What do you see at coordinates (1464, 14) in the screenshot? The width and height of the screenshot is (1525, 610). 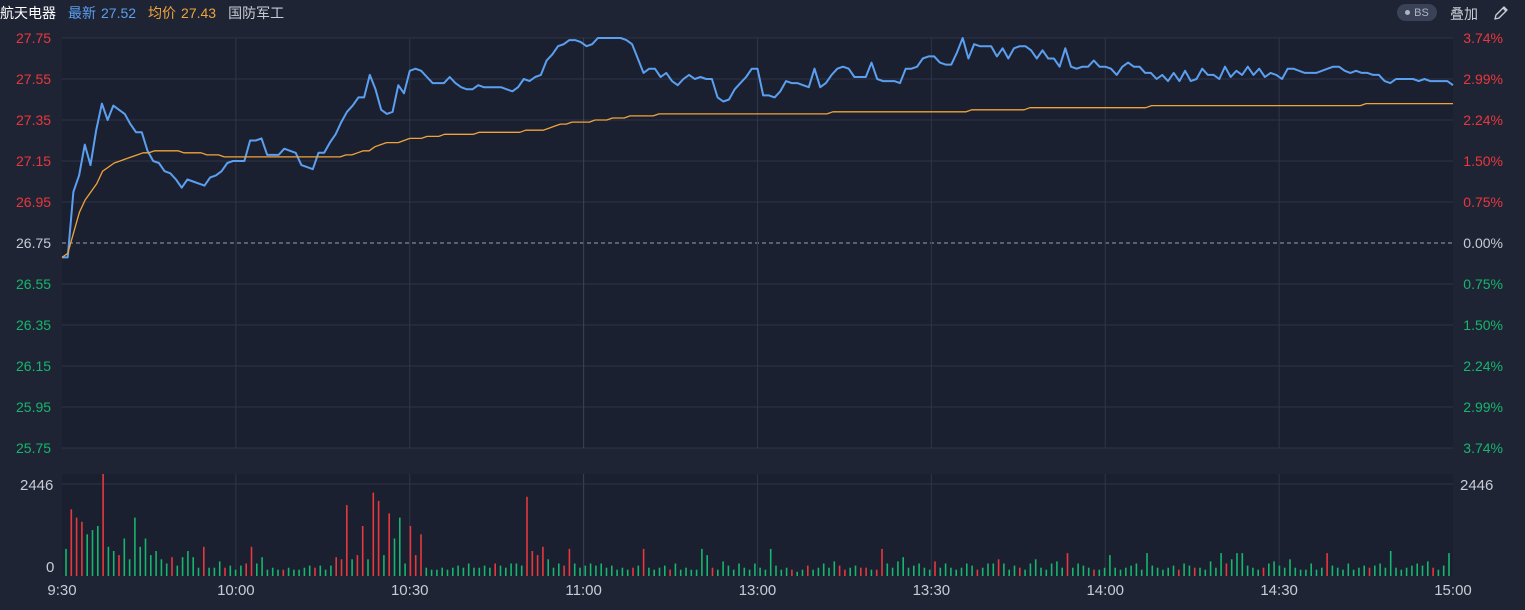 I see `overlay-button: 叠加` at bounding box center [1464, 14].